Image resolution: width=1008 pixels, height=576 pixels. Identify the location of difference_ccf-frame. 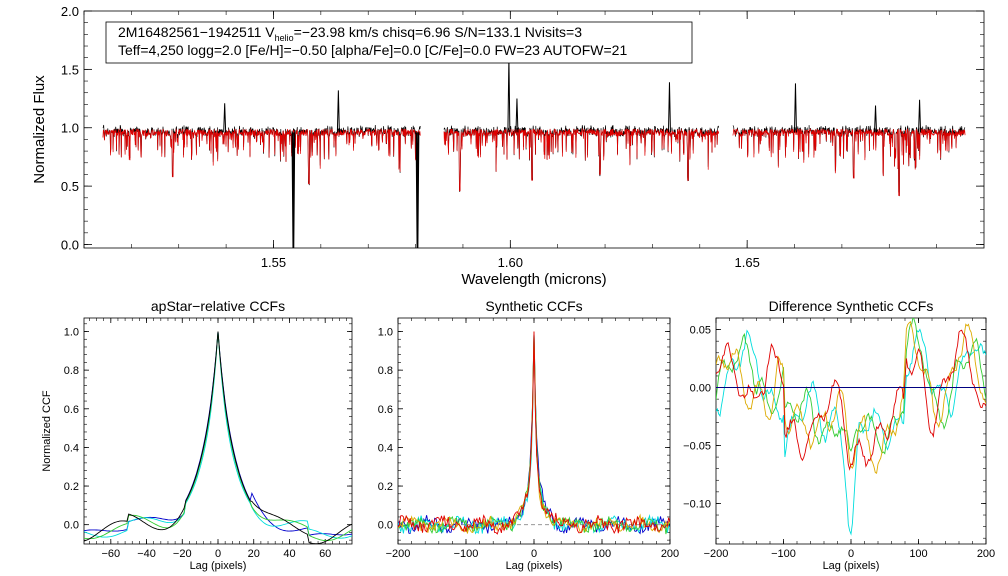
(851, 431).